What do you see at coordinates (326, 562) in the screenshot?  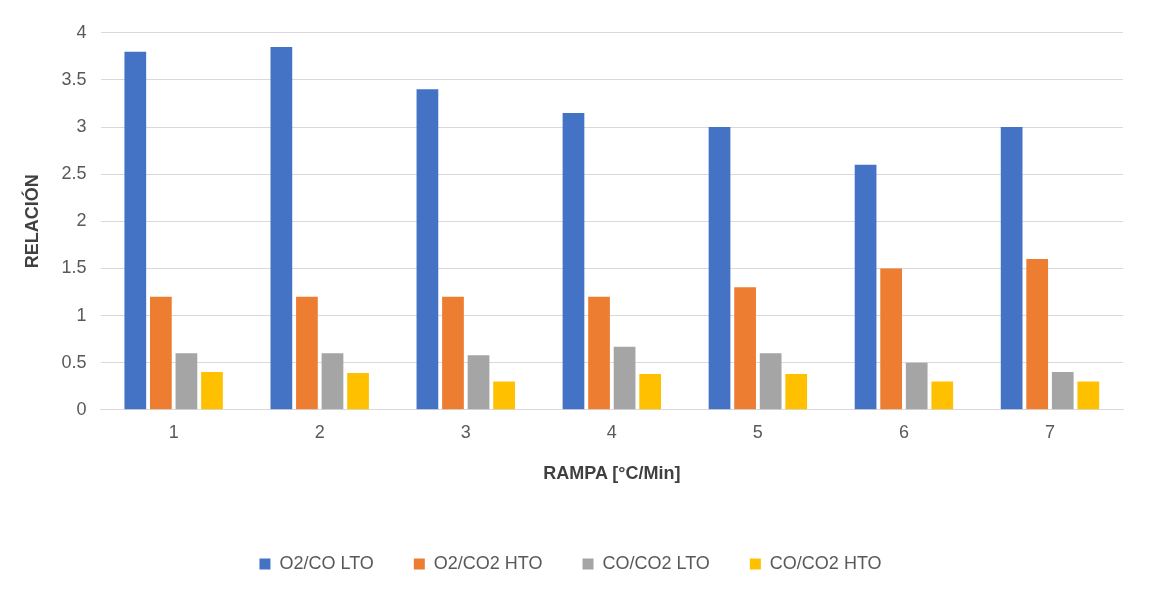 I see `legend-label: O2/CO LTO` at bounding box center [326, 562].